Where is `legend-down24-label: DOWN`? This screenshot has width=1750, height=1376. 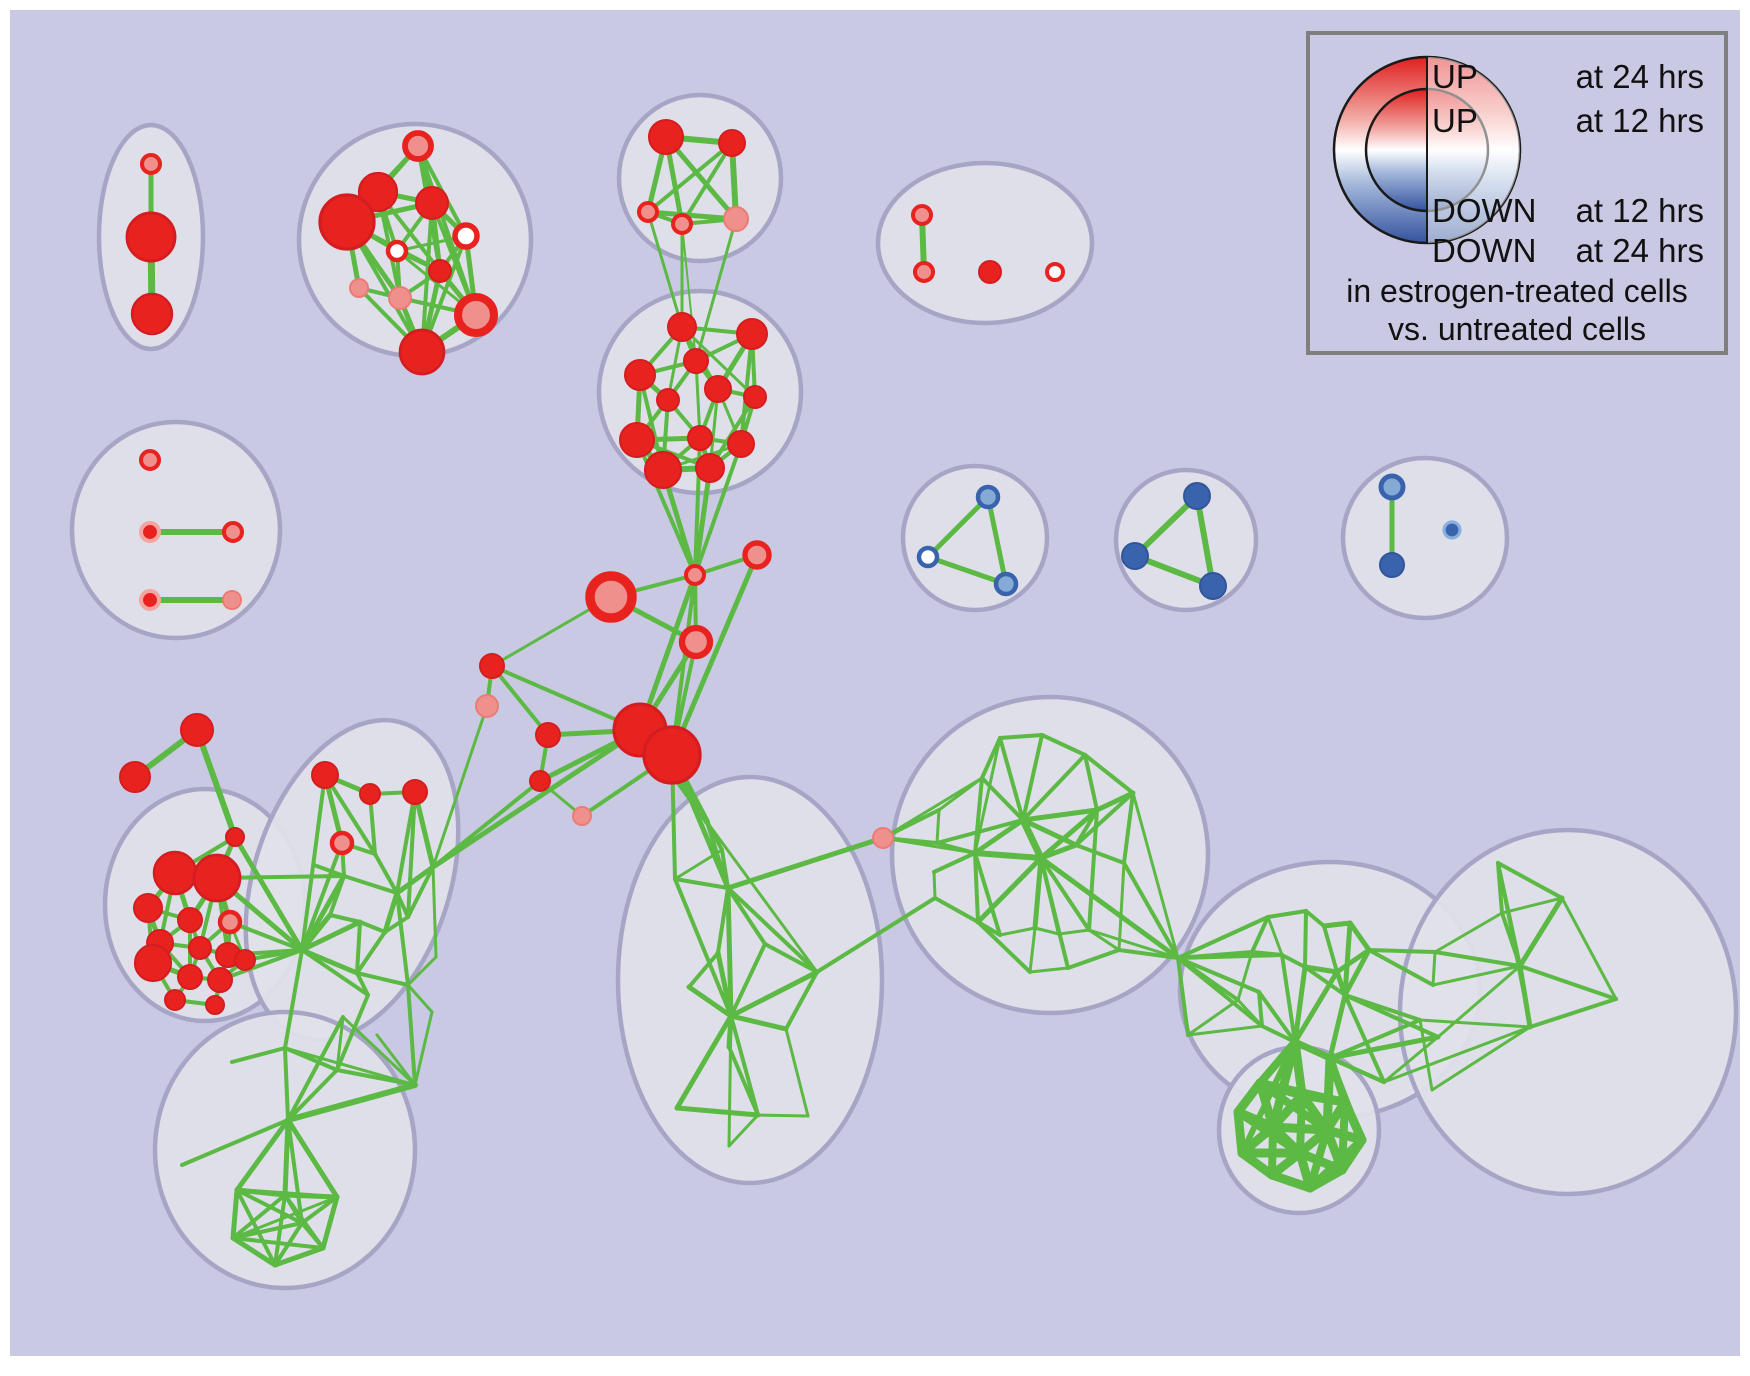 legend-down24-label: DOWN is located at coordinates (1484, 250).